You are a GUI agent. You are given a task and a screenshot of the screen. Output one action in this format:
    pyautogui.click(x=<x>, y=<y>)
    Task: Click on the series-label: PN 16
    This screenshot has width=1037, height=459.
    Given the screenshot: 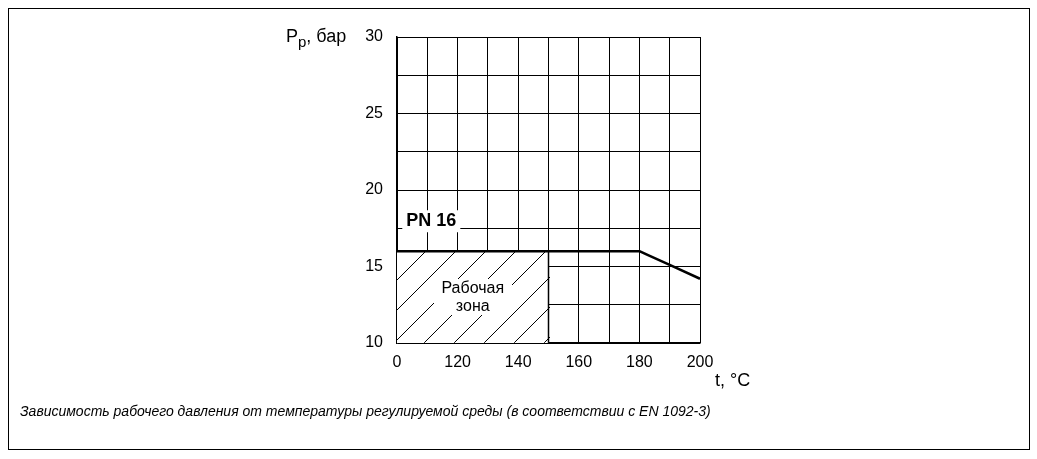 What is the action you would take?
    pyautogui.click(x=431, y=220)
    